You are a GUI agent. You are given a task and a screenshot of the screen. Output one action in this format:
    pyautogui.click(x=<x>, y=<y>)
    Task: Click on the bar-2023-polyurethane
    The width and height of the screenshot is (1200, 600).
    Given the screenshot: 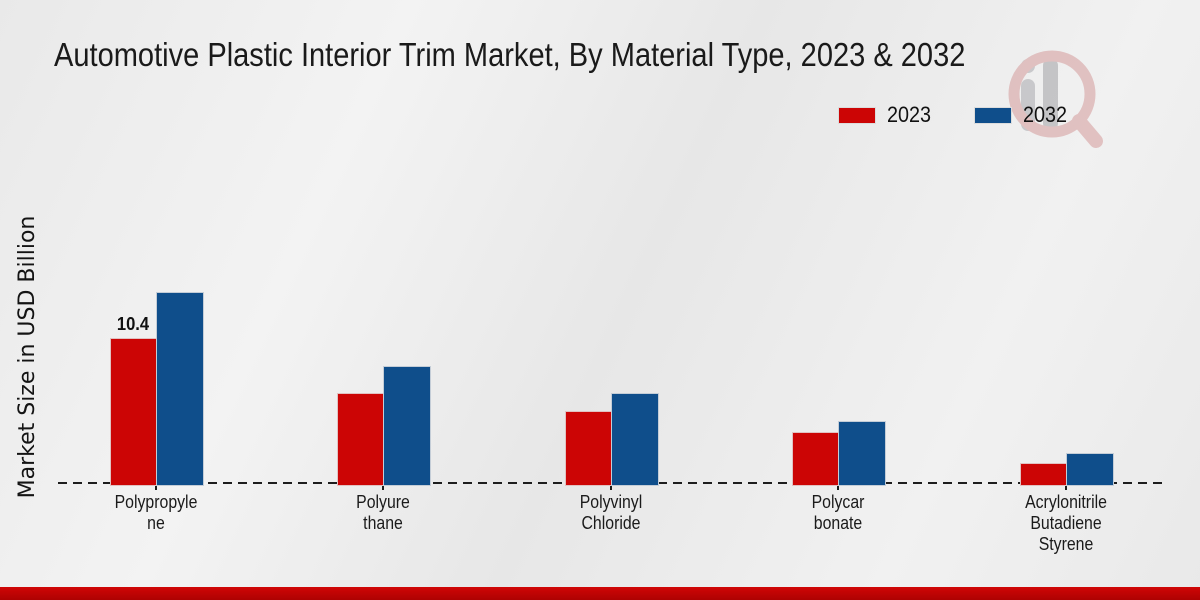 What is the action you would take?
    pyautogui.click(x=361, y=439)
    